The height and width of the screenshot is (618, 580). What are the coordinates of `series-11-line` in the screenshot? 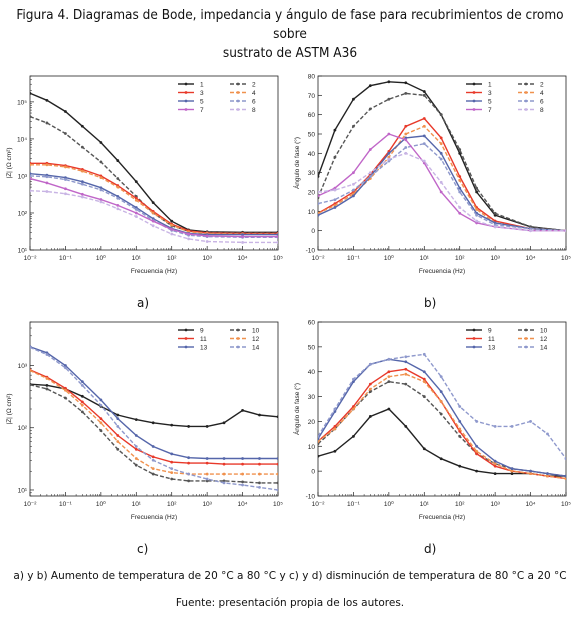 It's located at (154, 417).